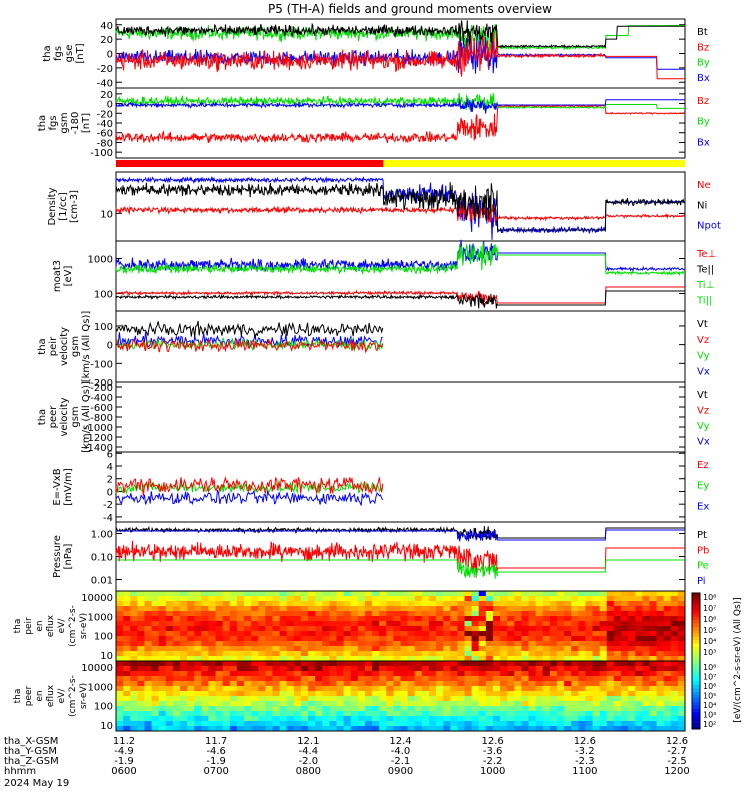  What do you see at coordinates (703, 550) in the screenshot?
I see `legend-entry: Pb` at bounding box center [703, 550].